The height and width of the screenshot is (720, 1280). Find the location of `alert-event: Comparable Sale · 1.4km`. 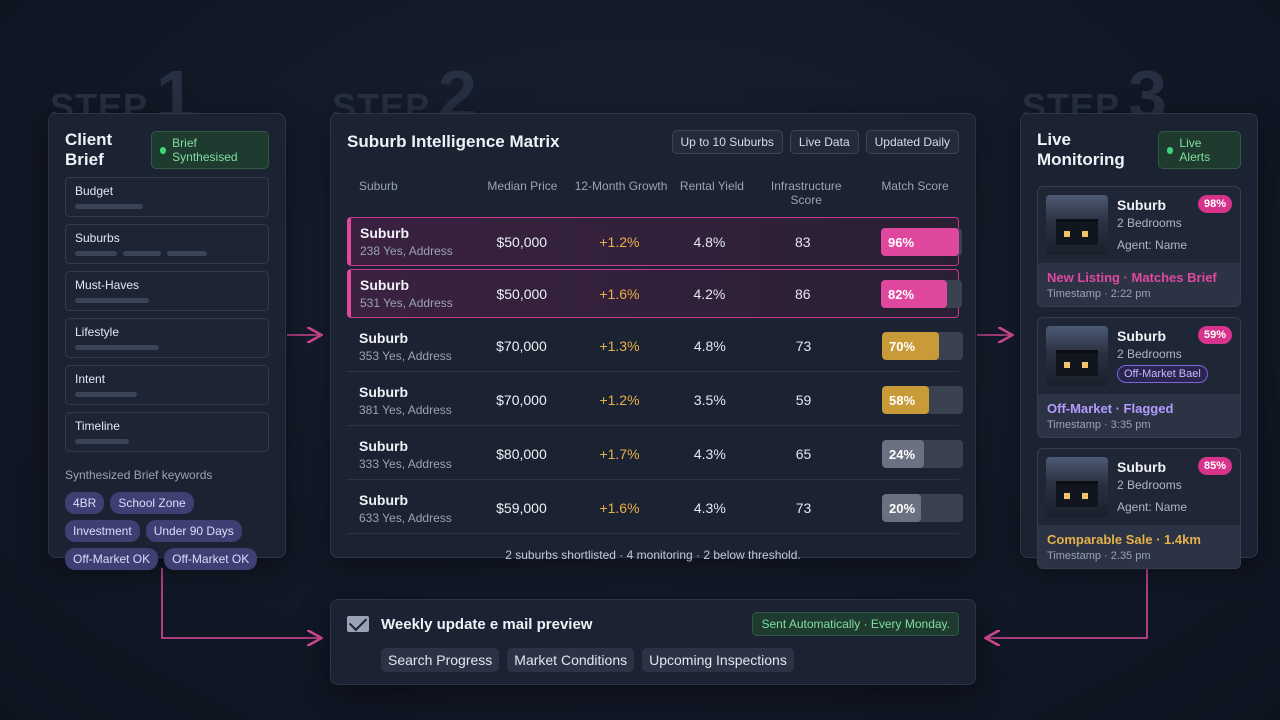

alert-event: Comparable Sale · 1.4km is located at coordinates (1124, 539).